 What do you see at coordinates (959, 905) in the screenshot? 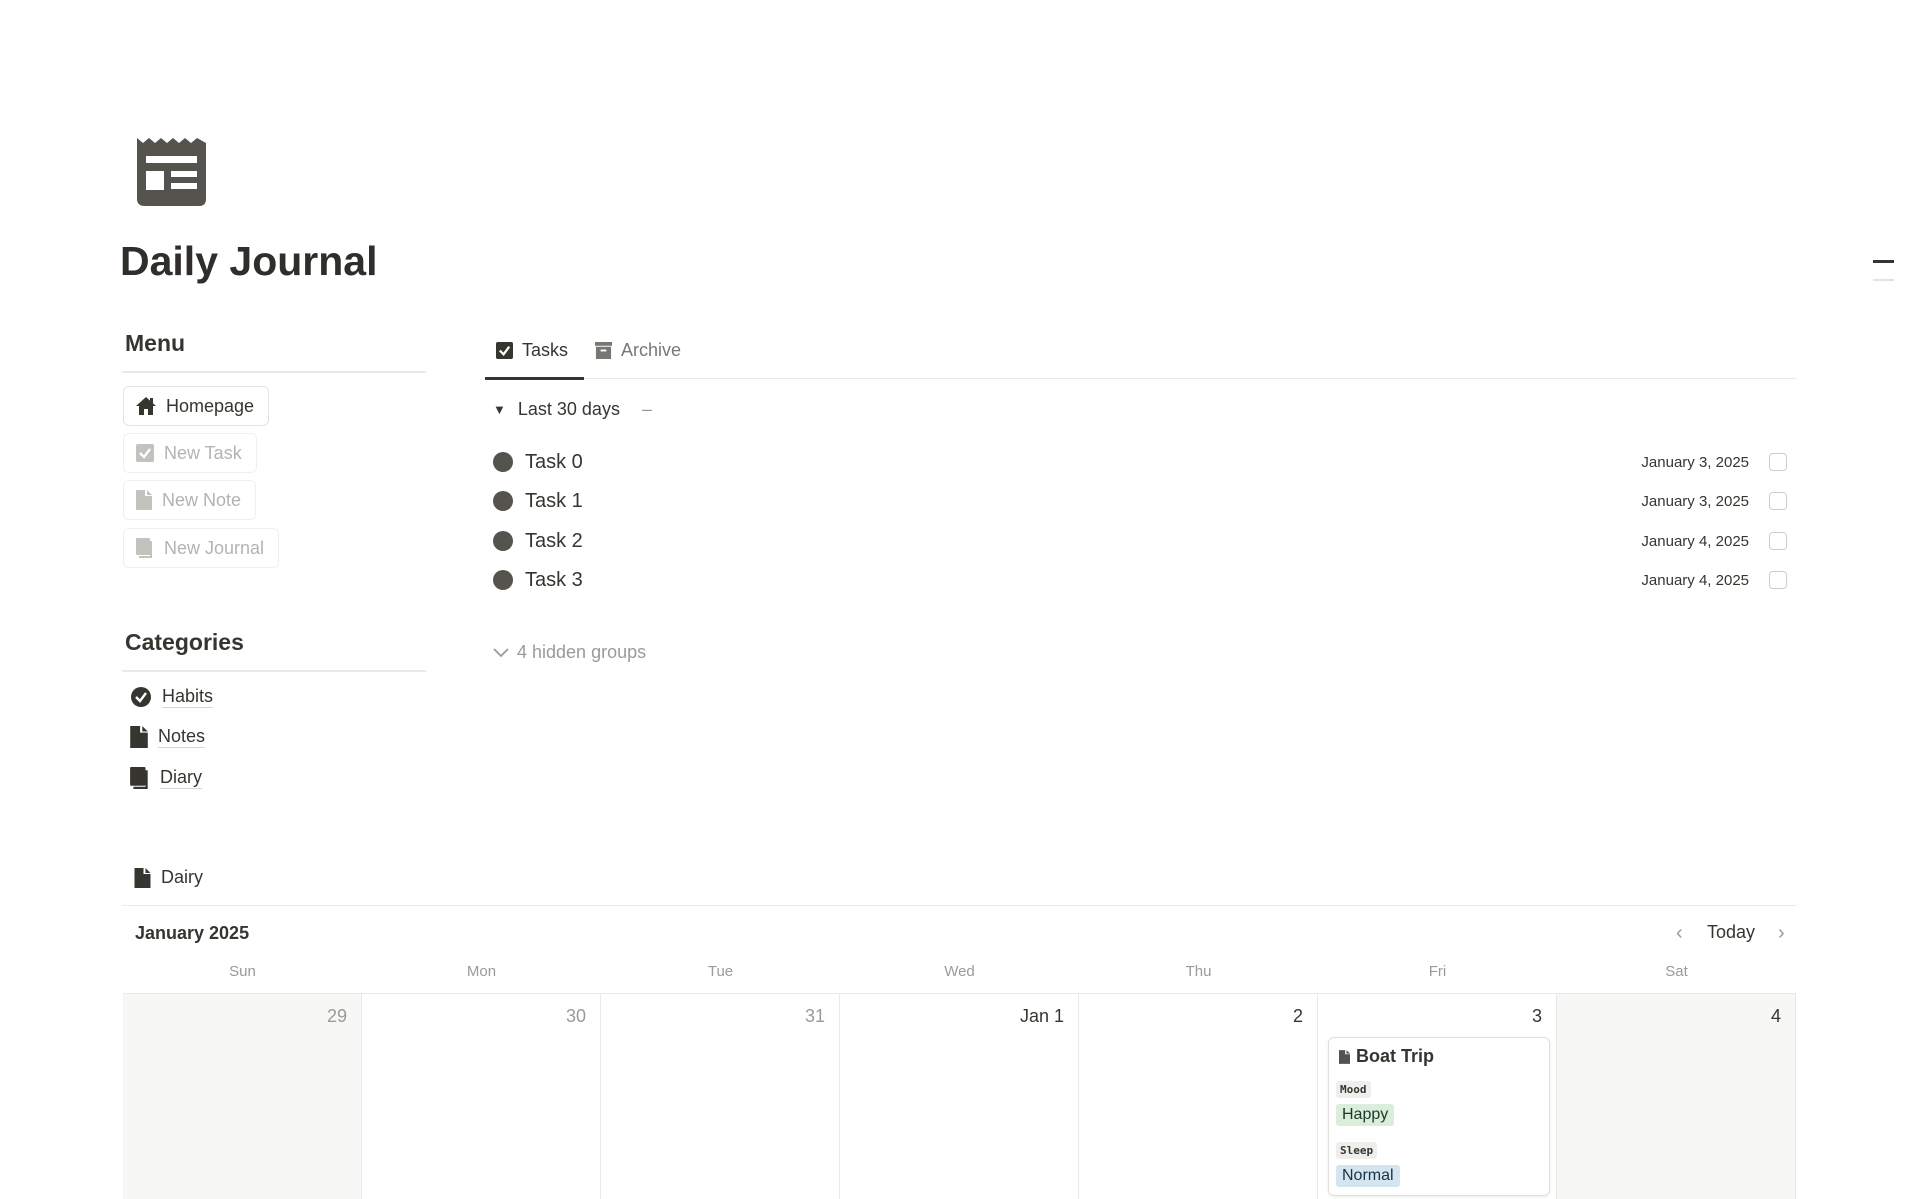
I see `calendar-divider` at bounding box center [959, 905].